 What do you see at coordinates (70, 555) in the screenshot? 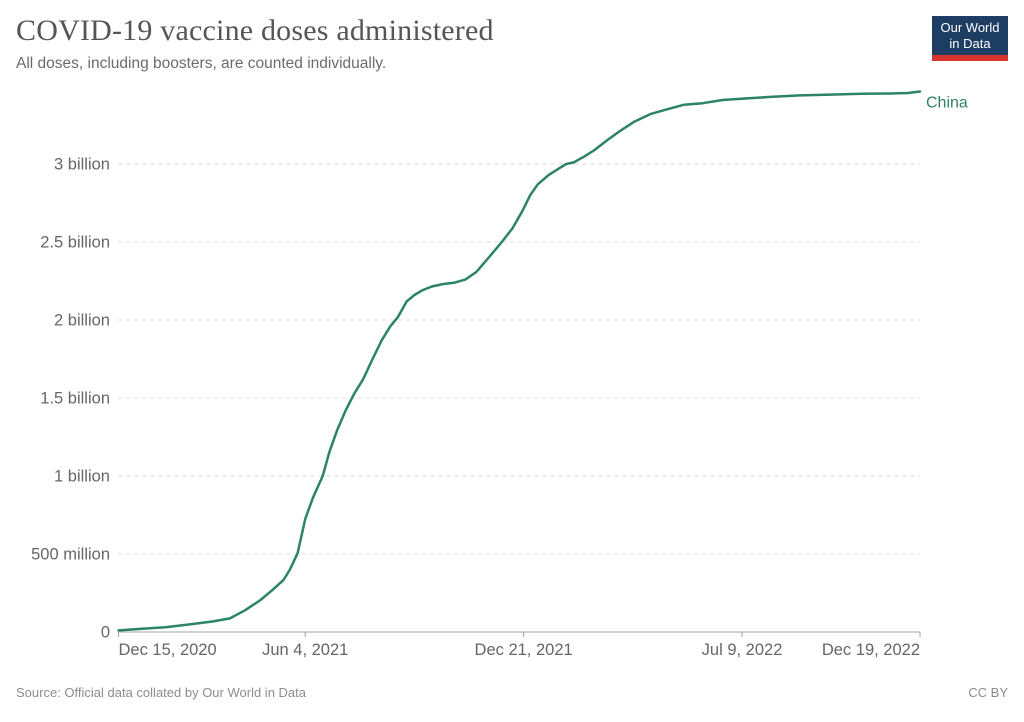
I see `y-tick-label: 500 million` at bounding box center [70, 555].